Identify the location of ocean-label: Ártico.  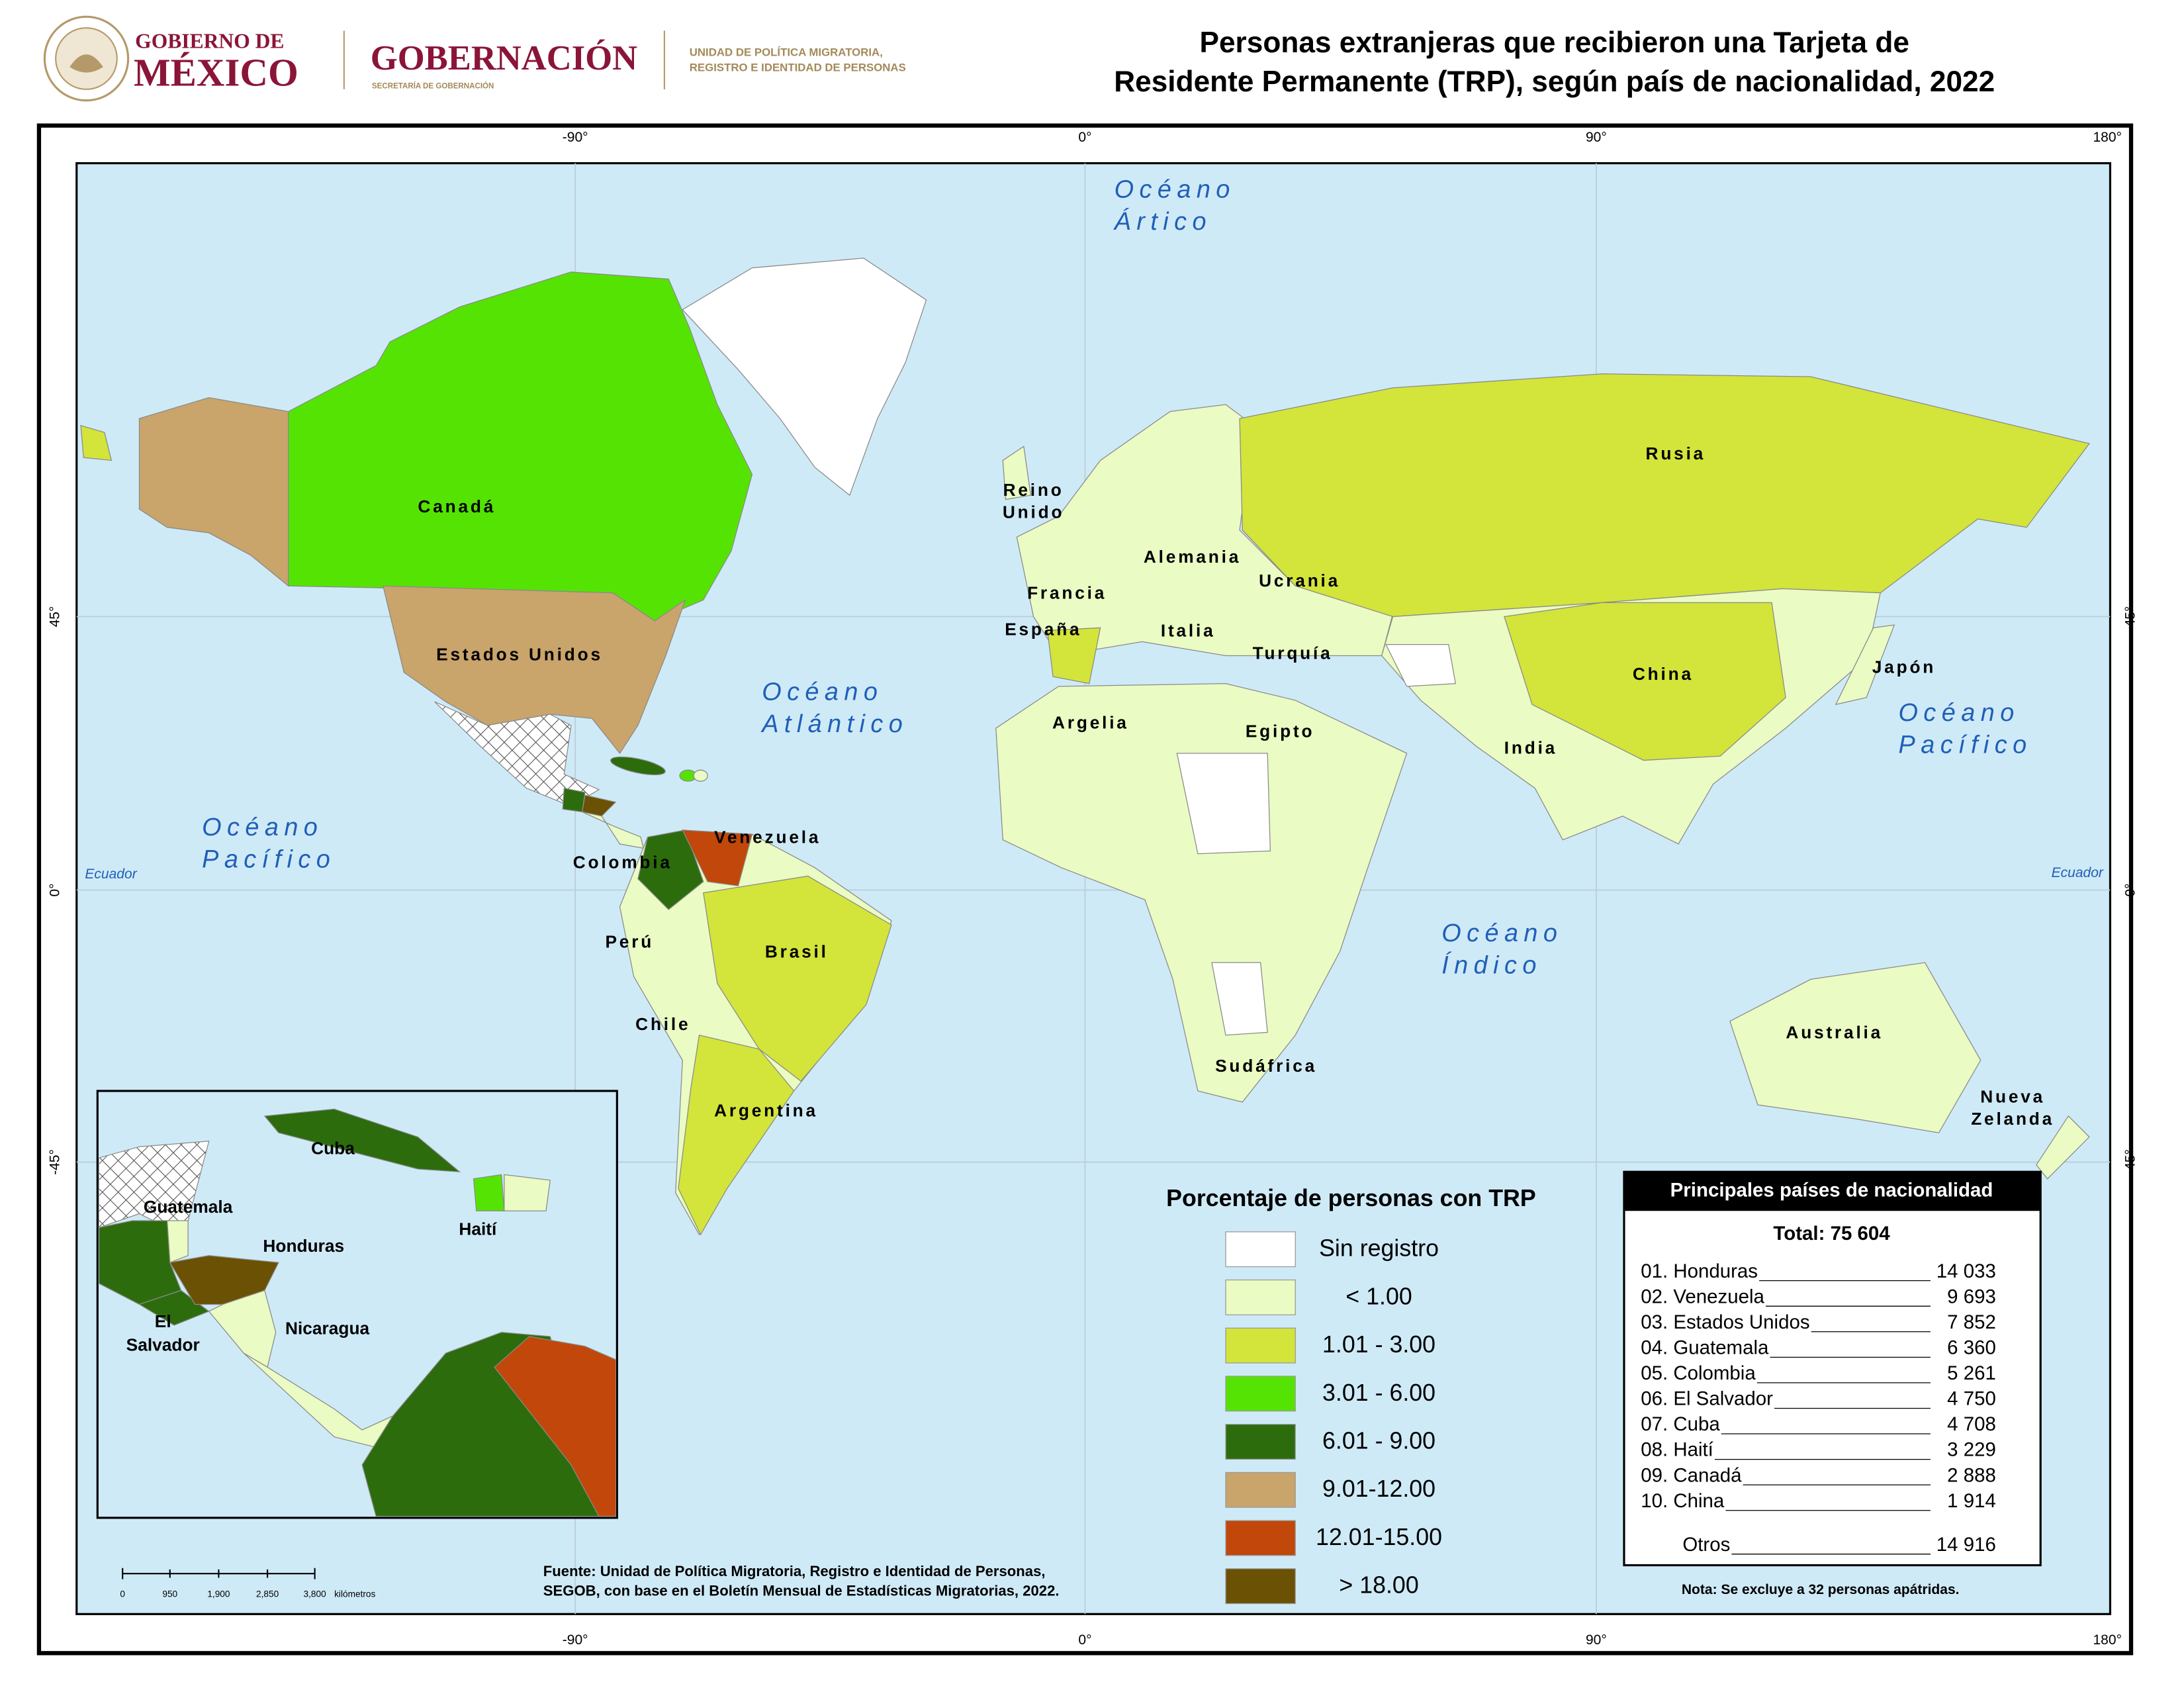
(1162, 221).